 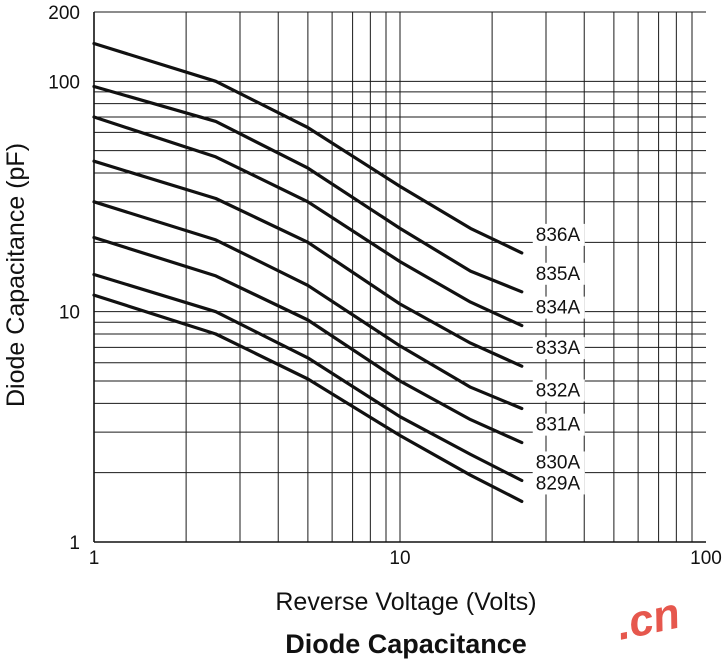 I want to click on y-axis-title: Diode Capacitance (pF), so click(x=16, y=275).